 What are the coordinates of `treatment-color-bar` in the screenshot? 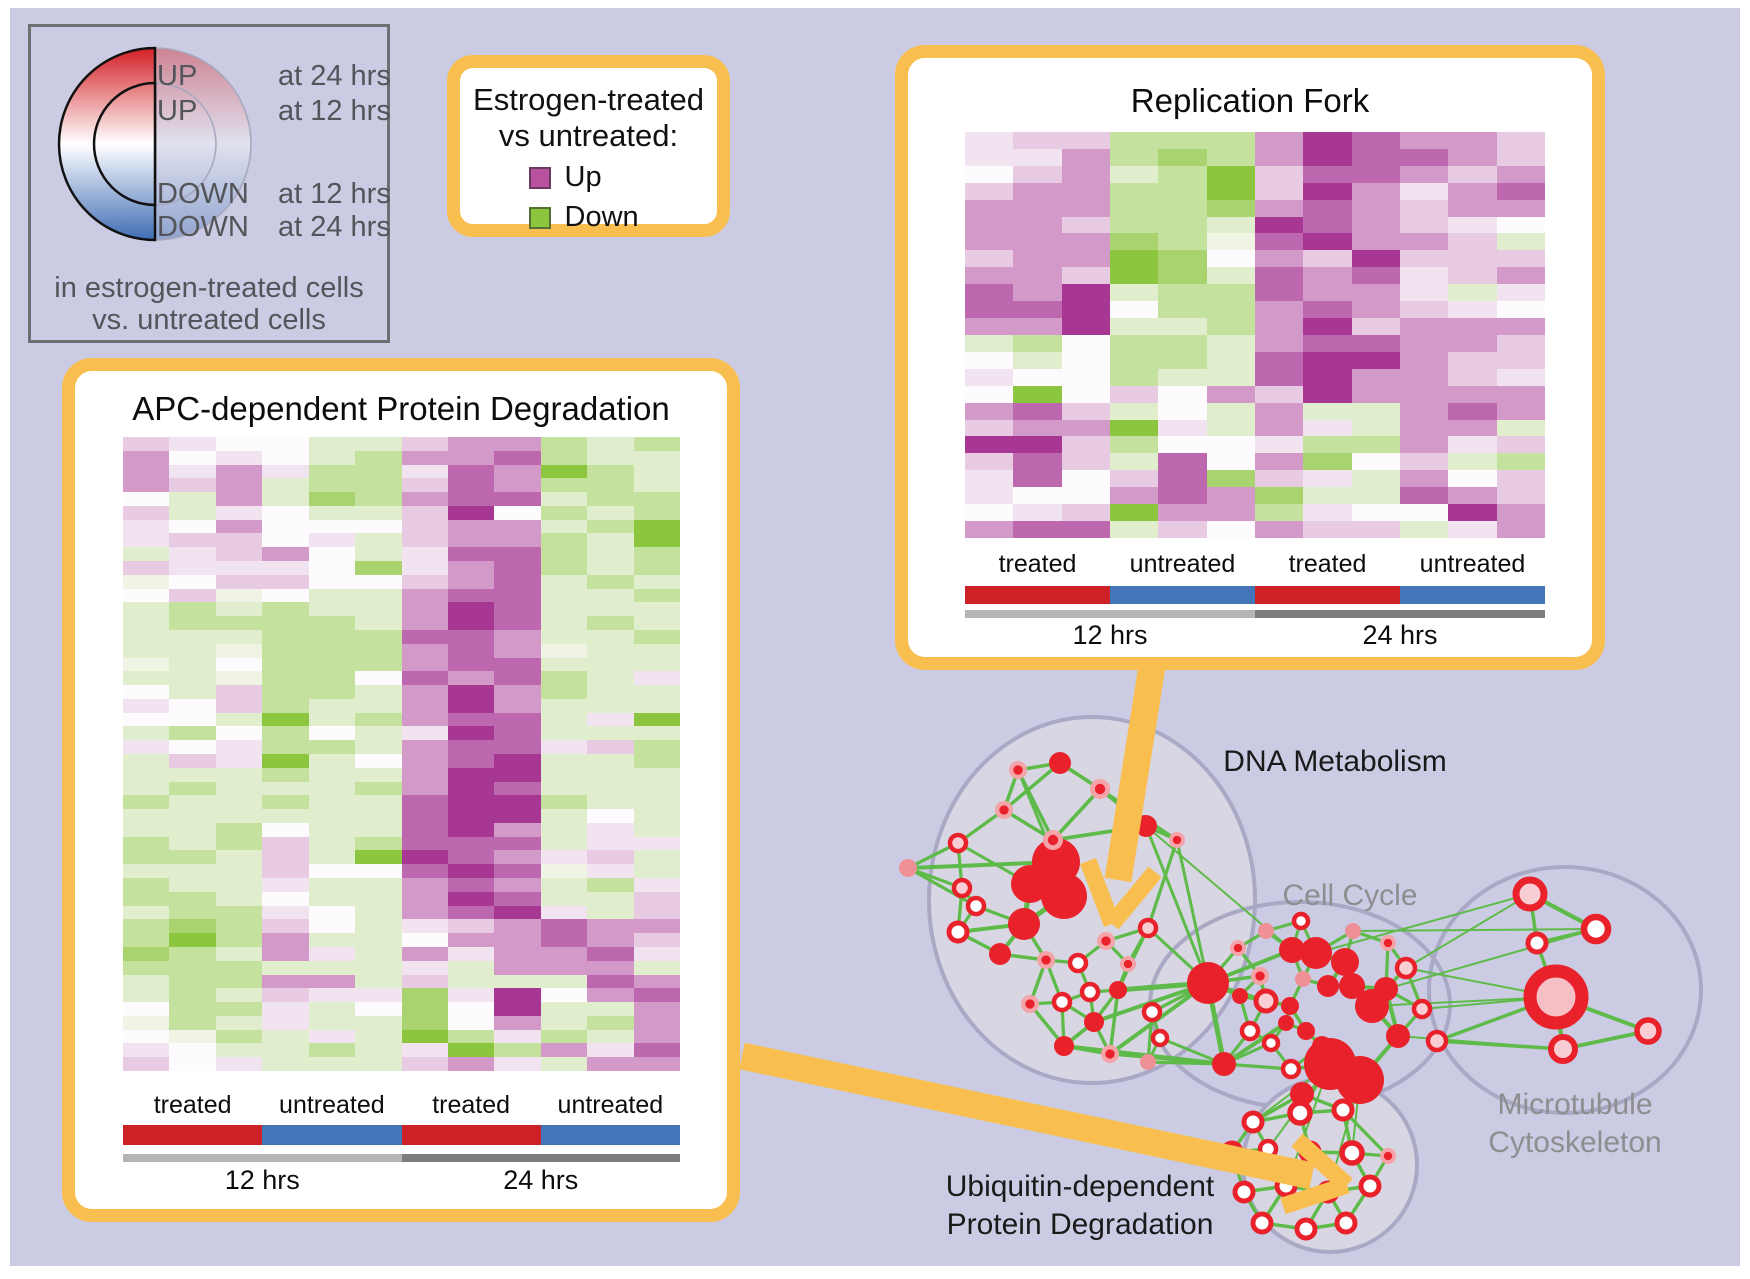 It's located at (1255, 595).